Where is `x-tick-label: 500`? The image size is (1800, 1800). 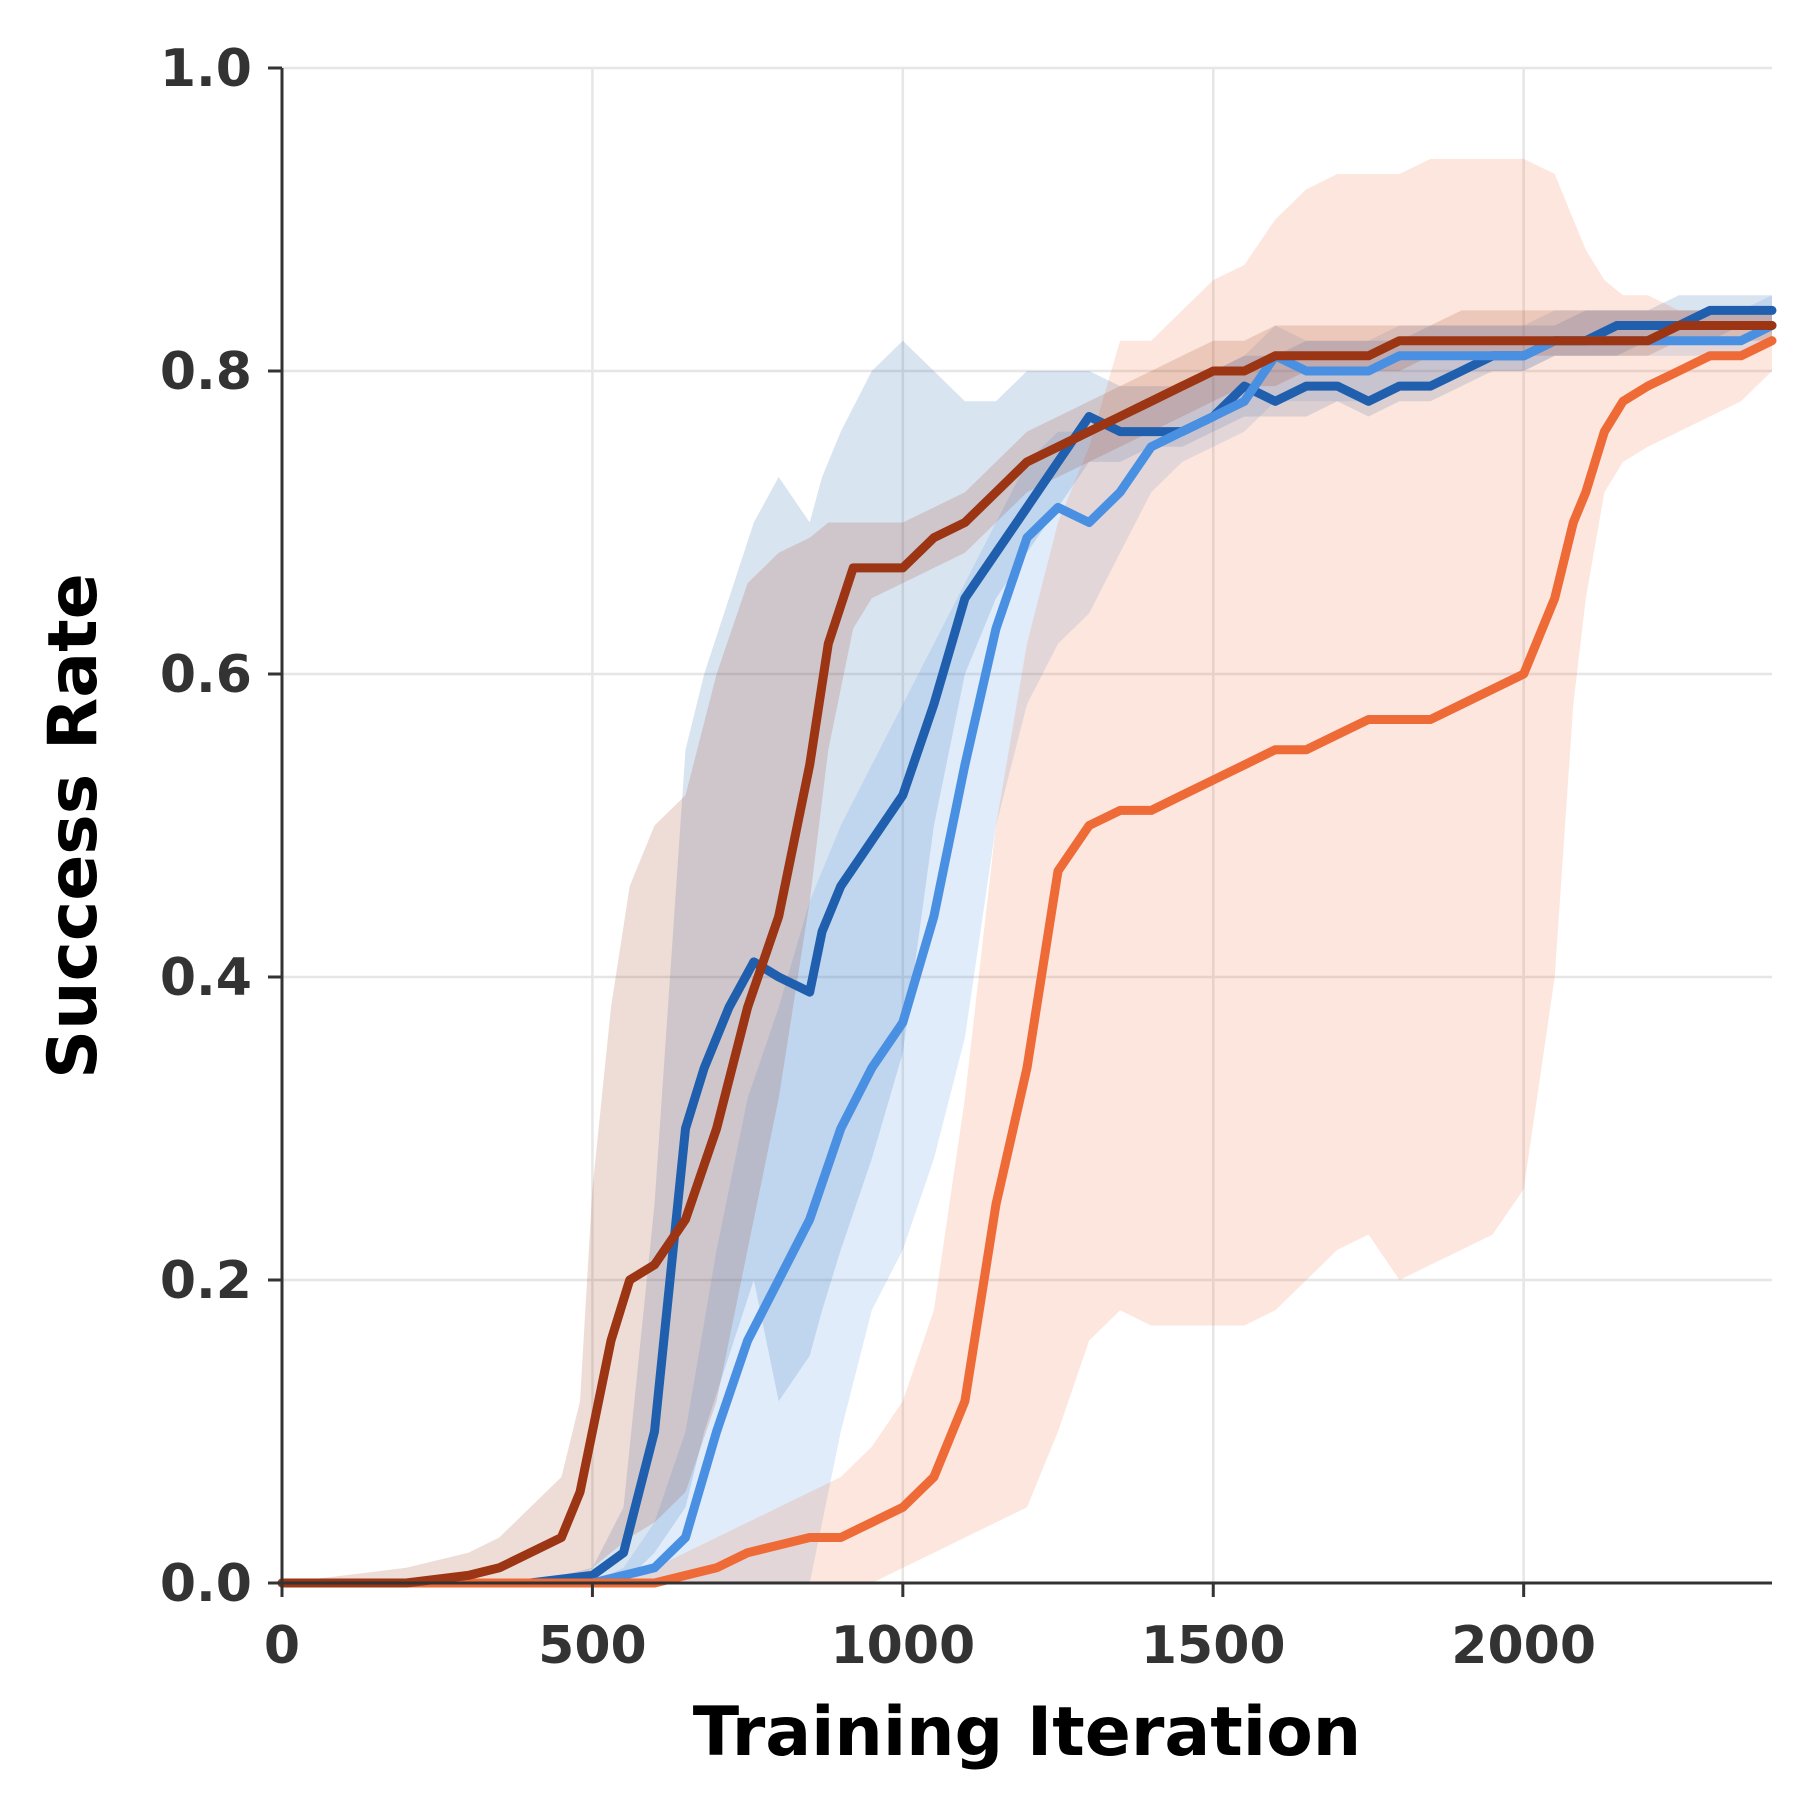
x-tick-label: 500 is located at coordinates (592, 1646).